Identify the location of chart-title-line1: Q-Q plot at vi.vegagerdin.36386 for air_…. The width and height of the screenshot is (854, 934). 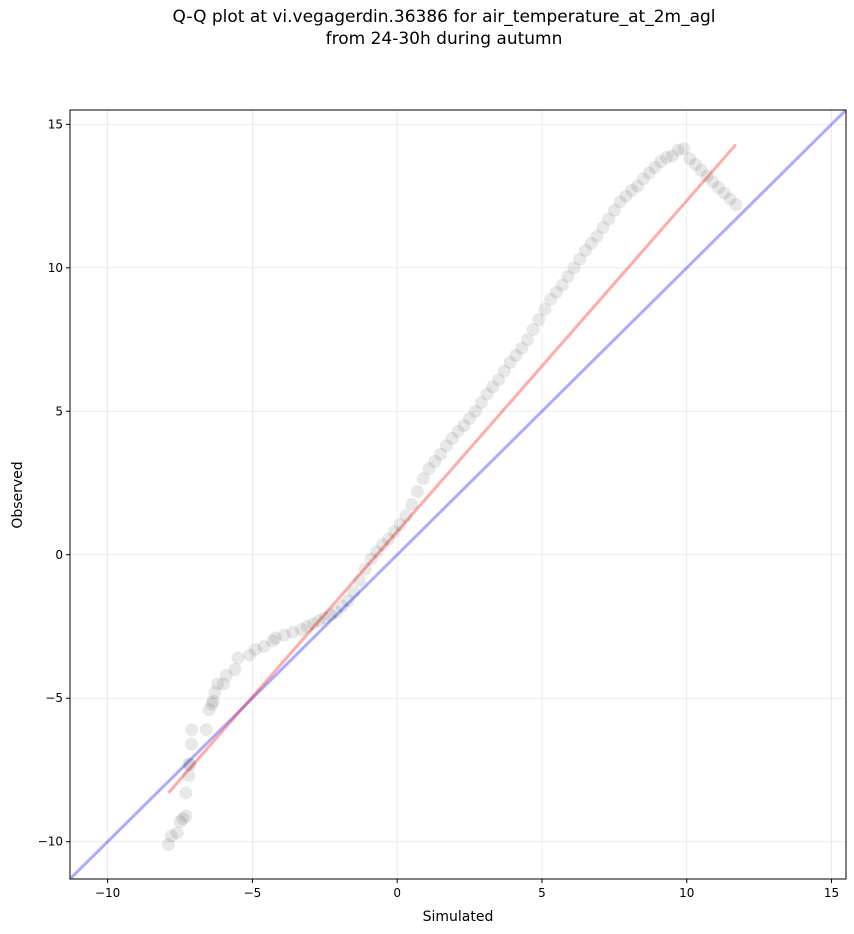
(444, 17).